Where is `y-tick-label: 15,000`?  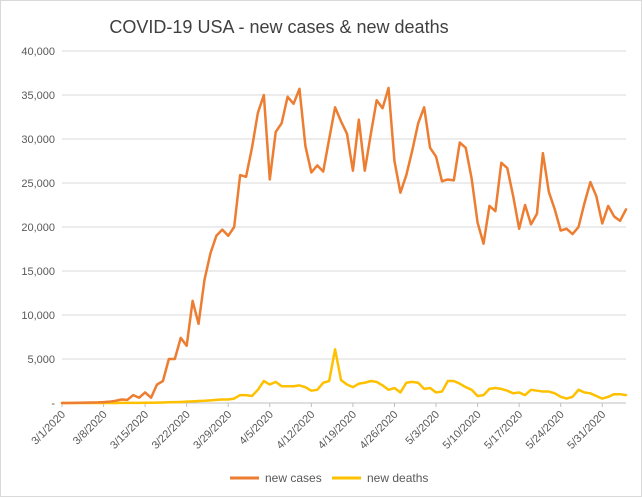 y-tick-label: 15,000 is located at coordinates (38, 272).